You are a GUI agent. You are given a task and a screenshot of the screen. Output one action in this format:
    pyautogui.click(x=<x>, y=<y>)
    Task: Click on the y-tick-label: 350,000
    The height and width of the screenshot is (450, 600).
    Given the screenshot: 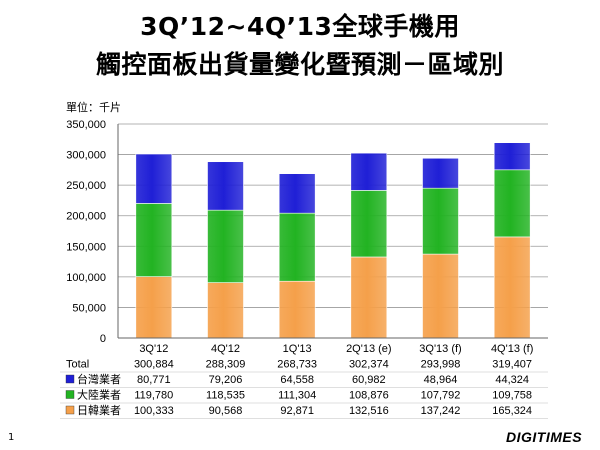 What is the action you would take?
    pyautogui.click(x=86, y=125)
    